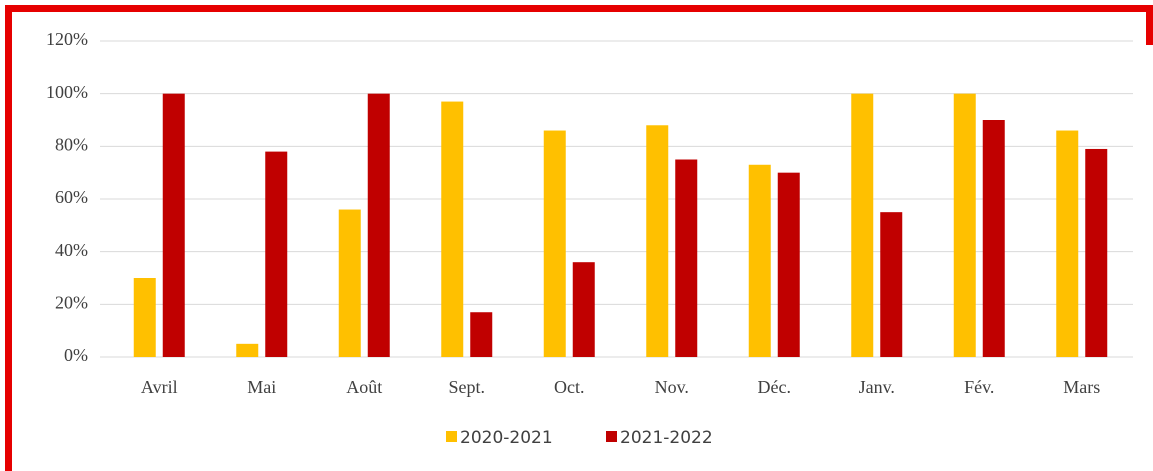 This screenshot has width=1153, height=471. Describe the element at coordinates (71, 197) in the screenshot. I see `y-tick-label: 60%` at that location.